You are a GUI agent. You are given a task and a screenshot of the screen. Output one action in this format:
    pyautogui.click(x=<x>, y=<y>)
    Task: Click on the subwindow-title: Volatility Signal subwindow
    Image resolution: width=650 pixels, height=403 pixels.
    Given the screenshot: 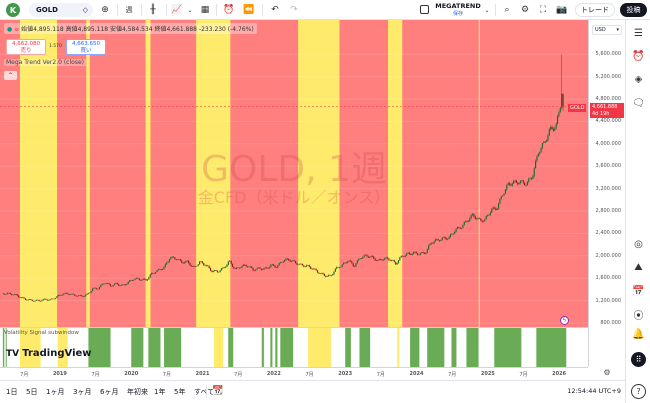 What is the action you would take?
    pyautogui.click(x=41, y=333)
    